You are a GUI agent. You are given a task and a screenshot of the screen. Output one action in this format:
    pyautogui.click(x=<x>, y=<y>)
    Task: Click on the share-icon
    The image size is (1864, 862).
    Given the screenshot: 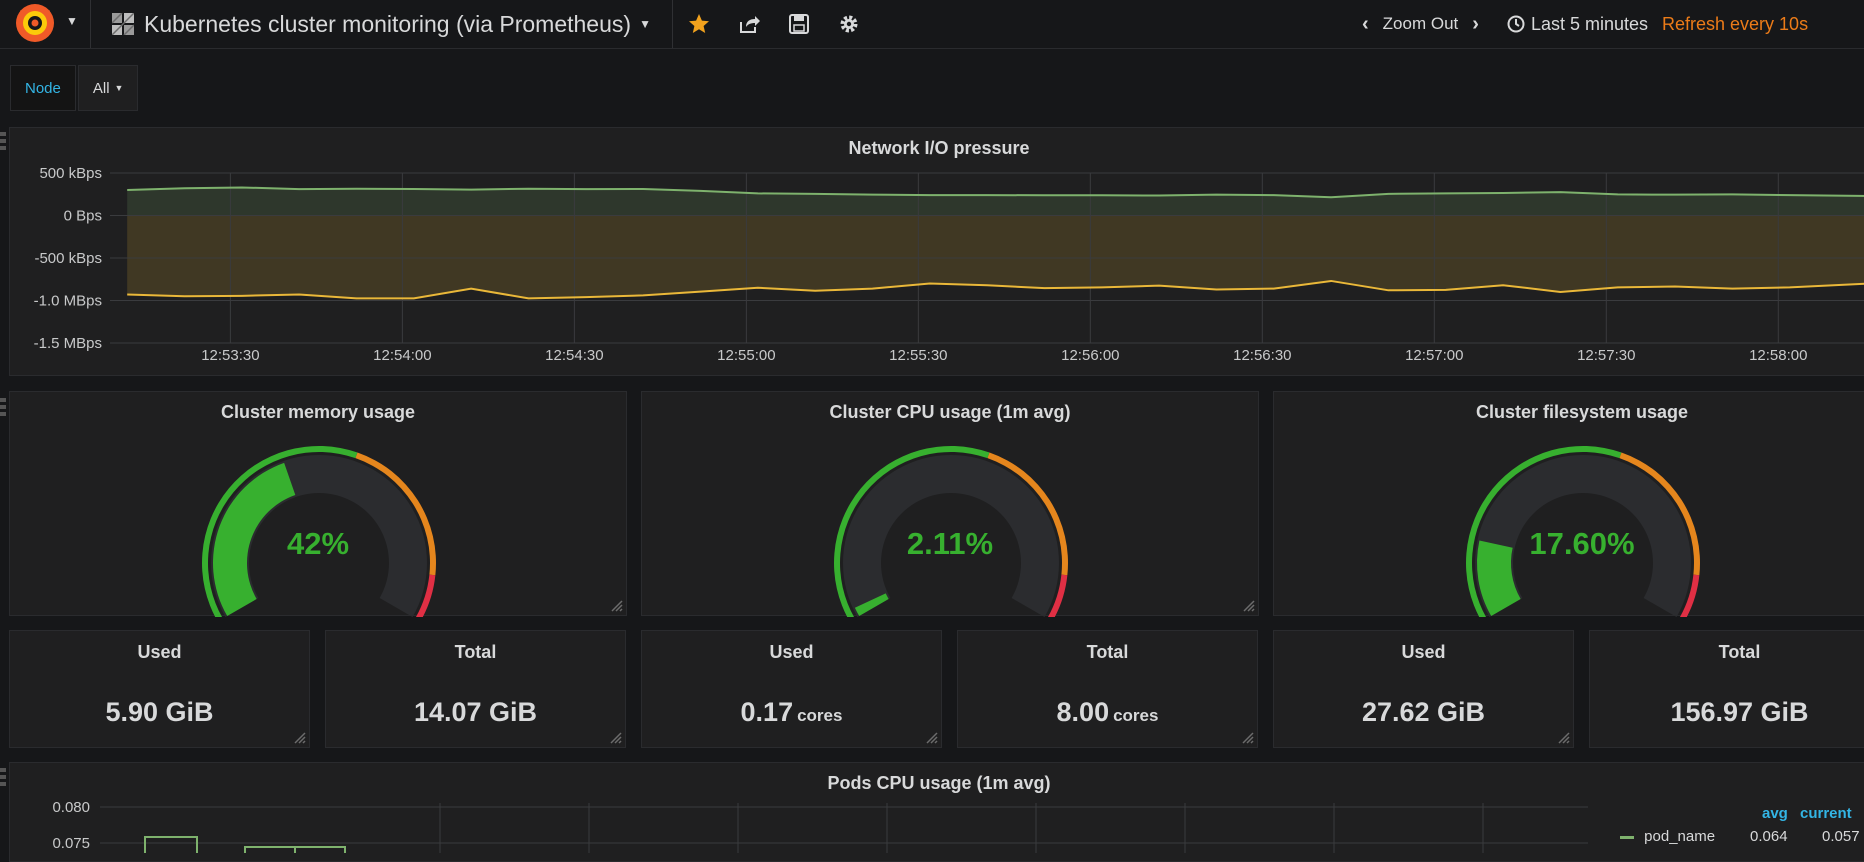 What is the action you would take?
    pyautogui.click(x=749, y=24)
    